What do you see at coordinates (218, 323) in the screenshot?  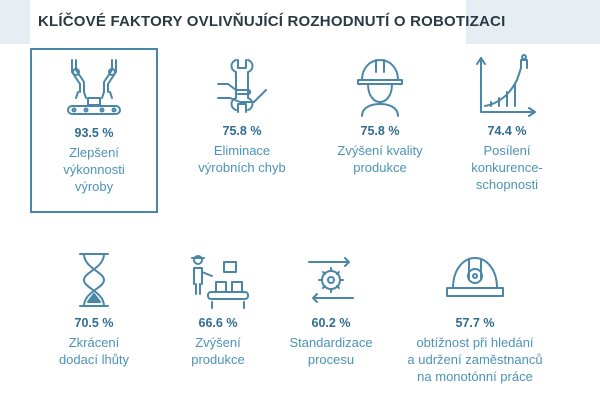 I see `factor-value: 66.6 %` at bounding box center [218, 323].